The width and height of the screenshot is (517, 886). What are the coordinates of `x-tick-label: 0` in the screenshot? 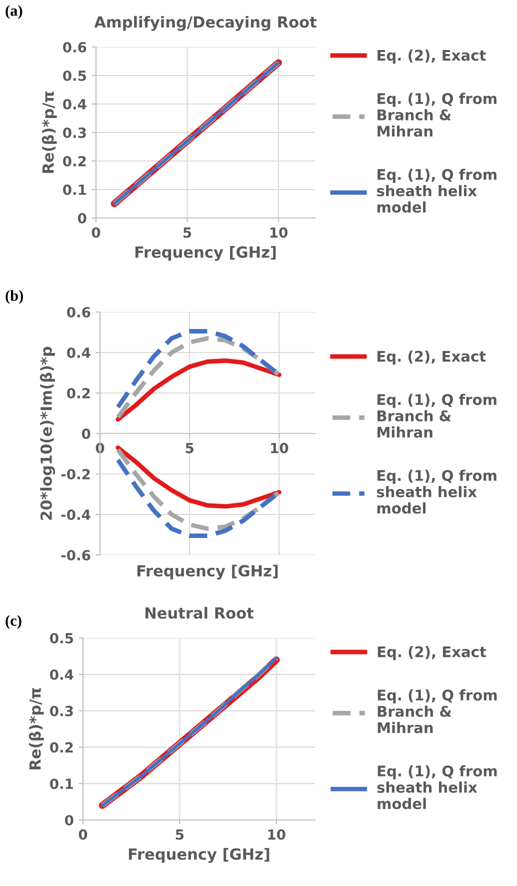 It's located at (96, 232).